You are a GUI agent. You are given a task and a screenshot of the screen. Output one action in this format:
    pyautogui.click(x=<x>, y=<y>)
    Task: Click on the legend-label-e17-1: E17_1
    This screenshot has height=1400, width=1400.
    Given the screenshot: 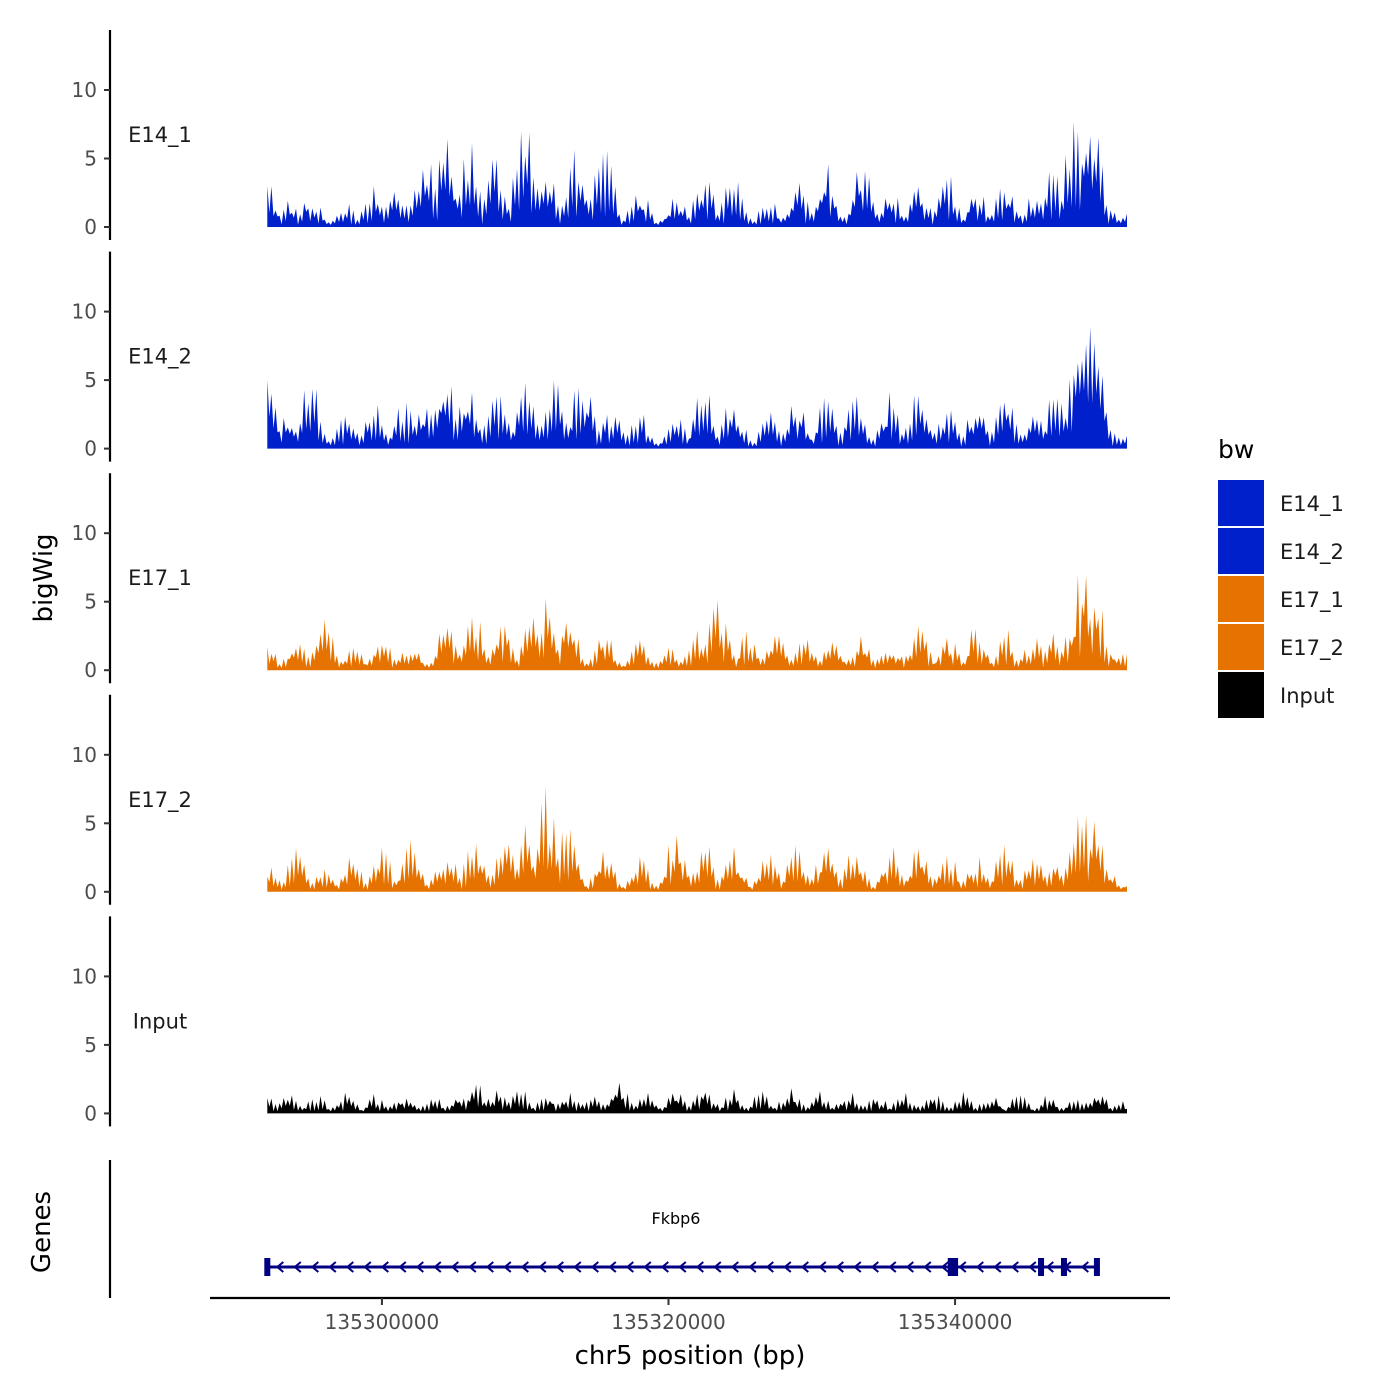 What is the action you would take?
    pyautogui.click(x=1312, y=600)
    